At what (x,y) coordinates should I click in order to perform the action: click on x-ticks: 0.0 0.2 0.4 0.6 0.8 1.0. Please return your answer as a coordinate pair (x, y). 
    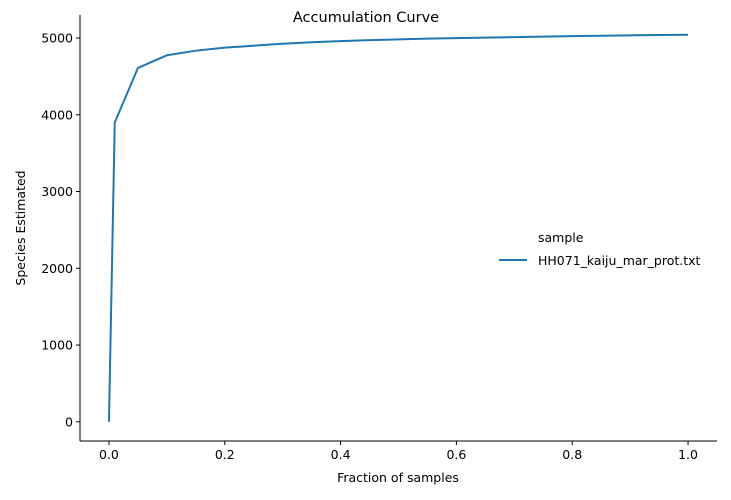
    Looking at the image, I should click on (398, 451).